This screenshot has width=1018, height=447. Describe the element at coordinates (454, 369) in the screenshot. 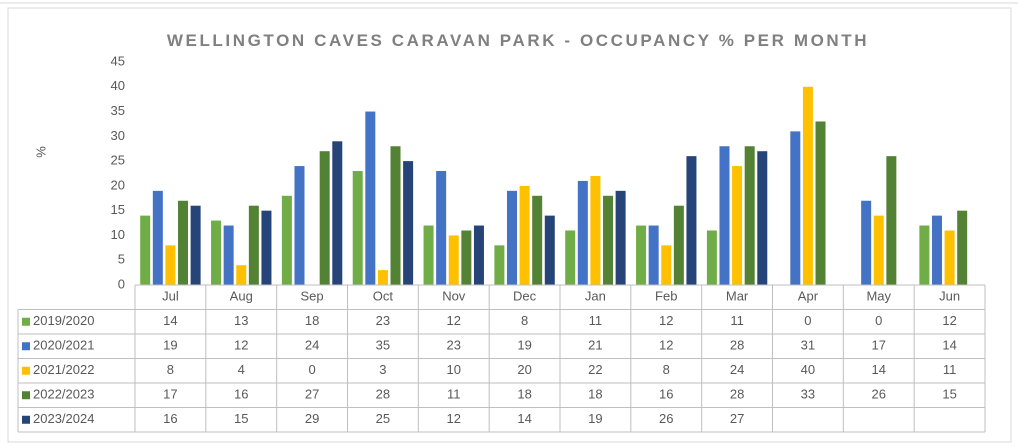

I see `table-cell: 10` at that location.